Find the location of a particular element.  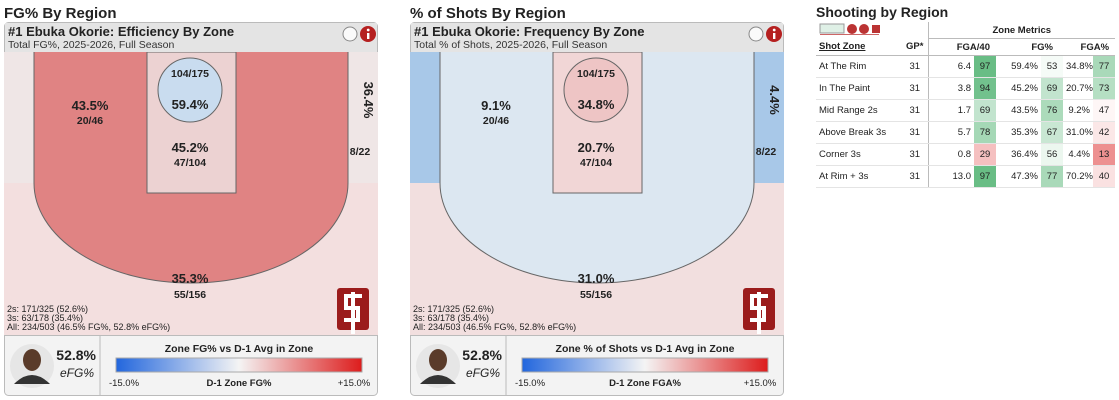

column-header: Shot Zone is located at coordinates (859, 47).